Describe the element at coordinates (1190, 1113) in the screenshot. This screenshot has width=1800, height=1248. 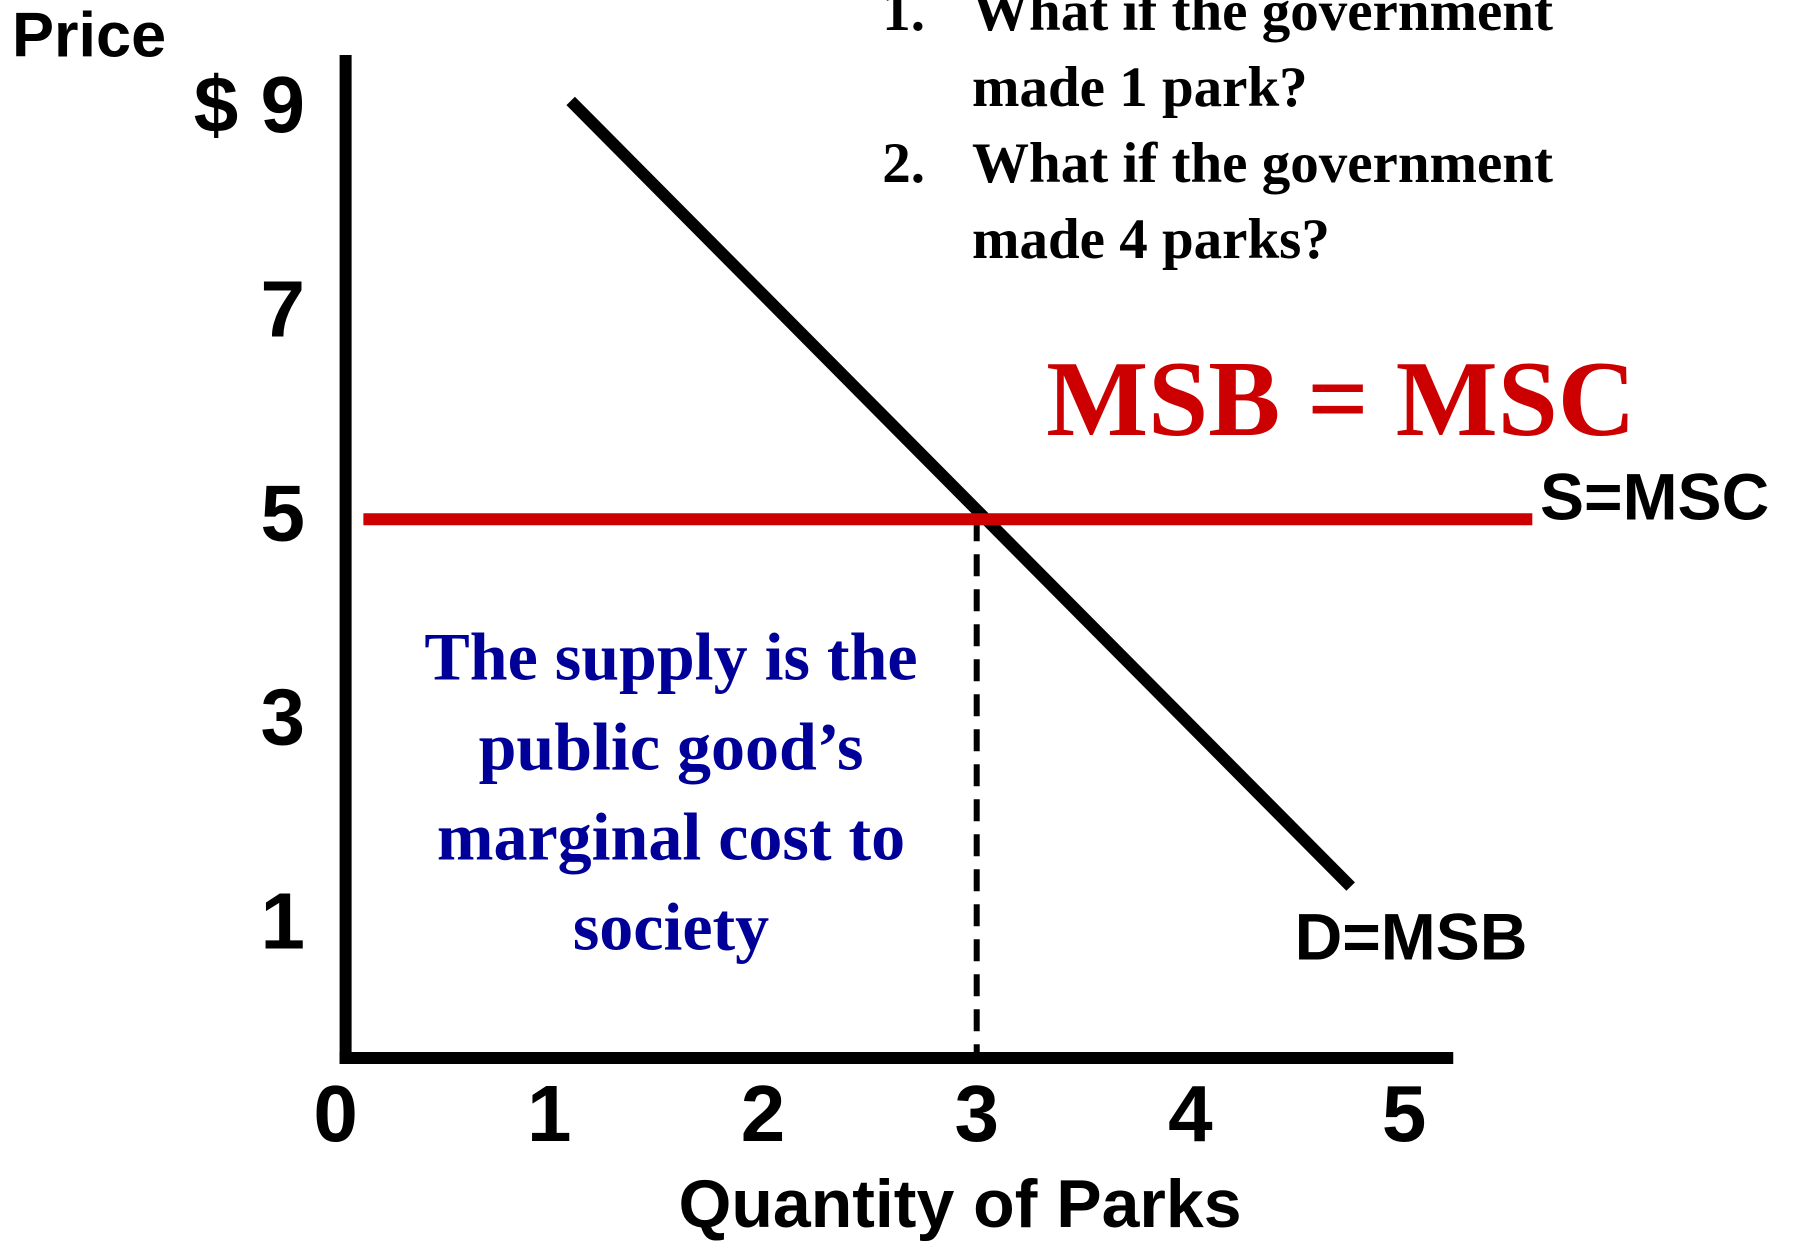
I see `x-tick-label: 4` at that location.